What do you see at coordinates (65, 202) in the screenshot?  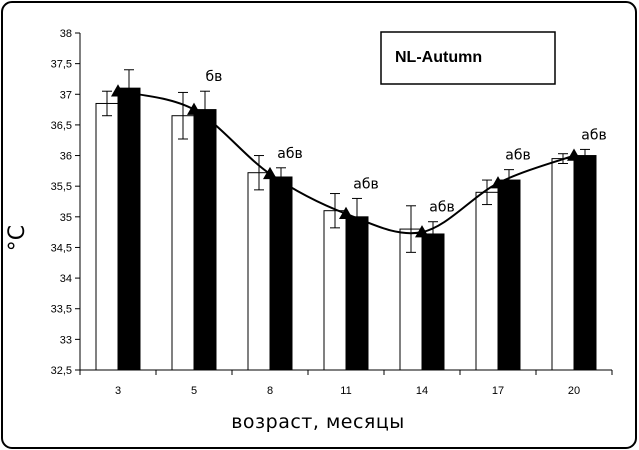 I see `y-tick-group: 32,5 33 33,5 34 34,5 35 35,5 36 36,5 37 37,5 38` at bounding box center [65, 202].